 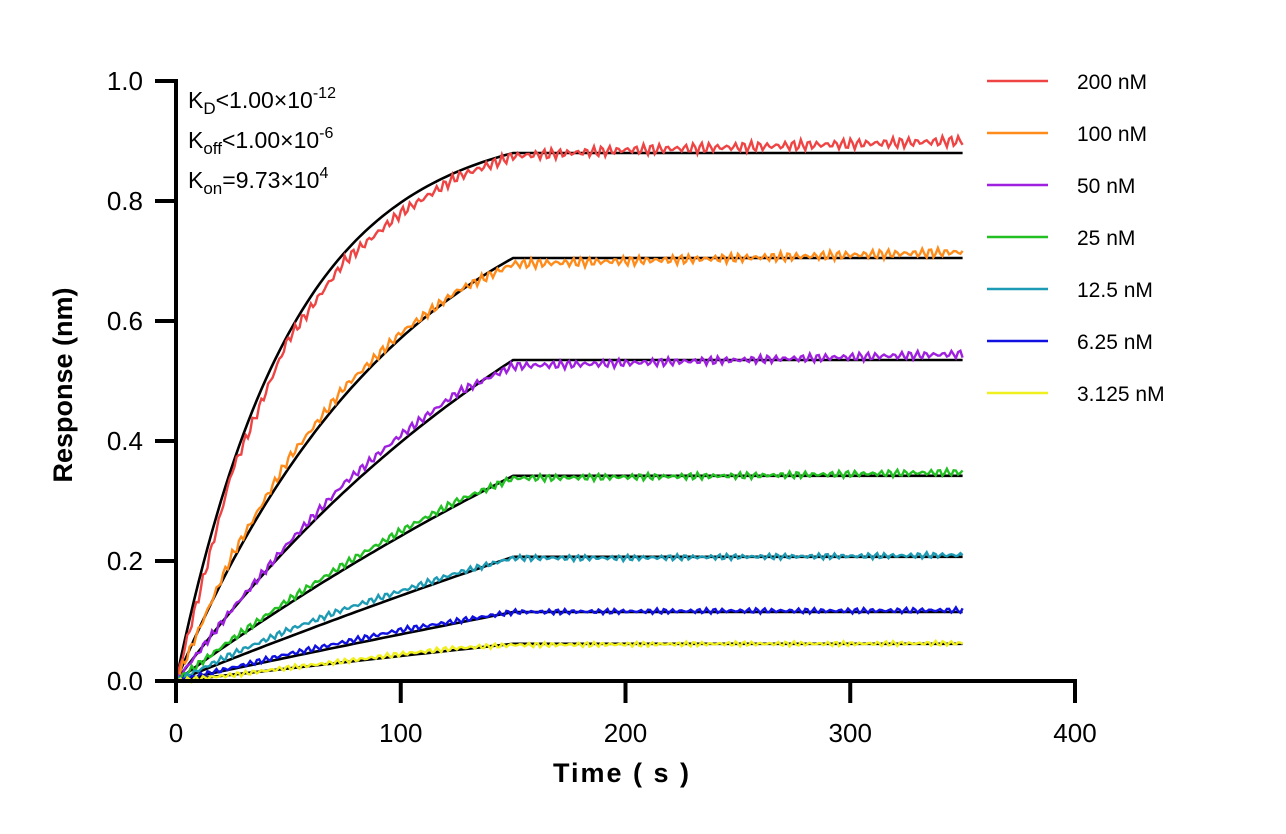 I want to click on legend-label: 100 nM, so click(x=1112, y=134).